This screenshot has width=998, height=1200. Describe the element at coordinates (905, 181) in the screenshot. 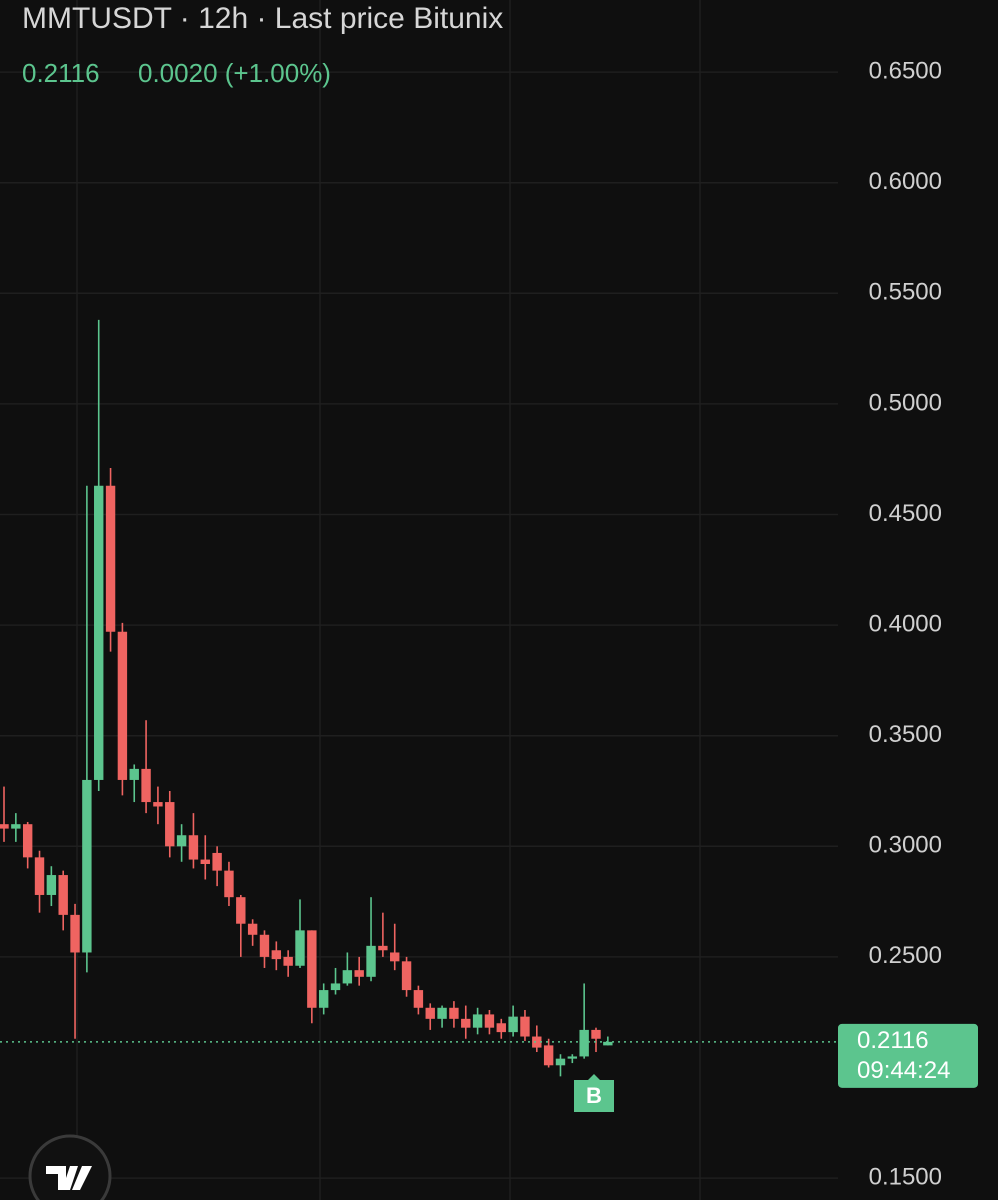

I see `y-tick-label: 0.6000` at that location.